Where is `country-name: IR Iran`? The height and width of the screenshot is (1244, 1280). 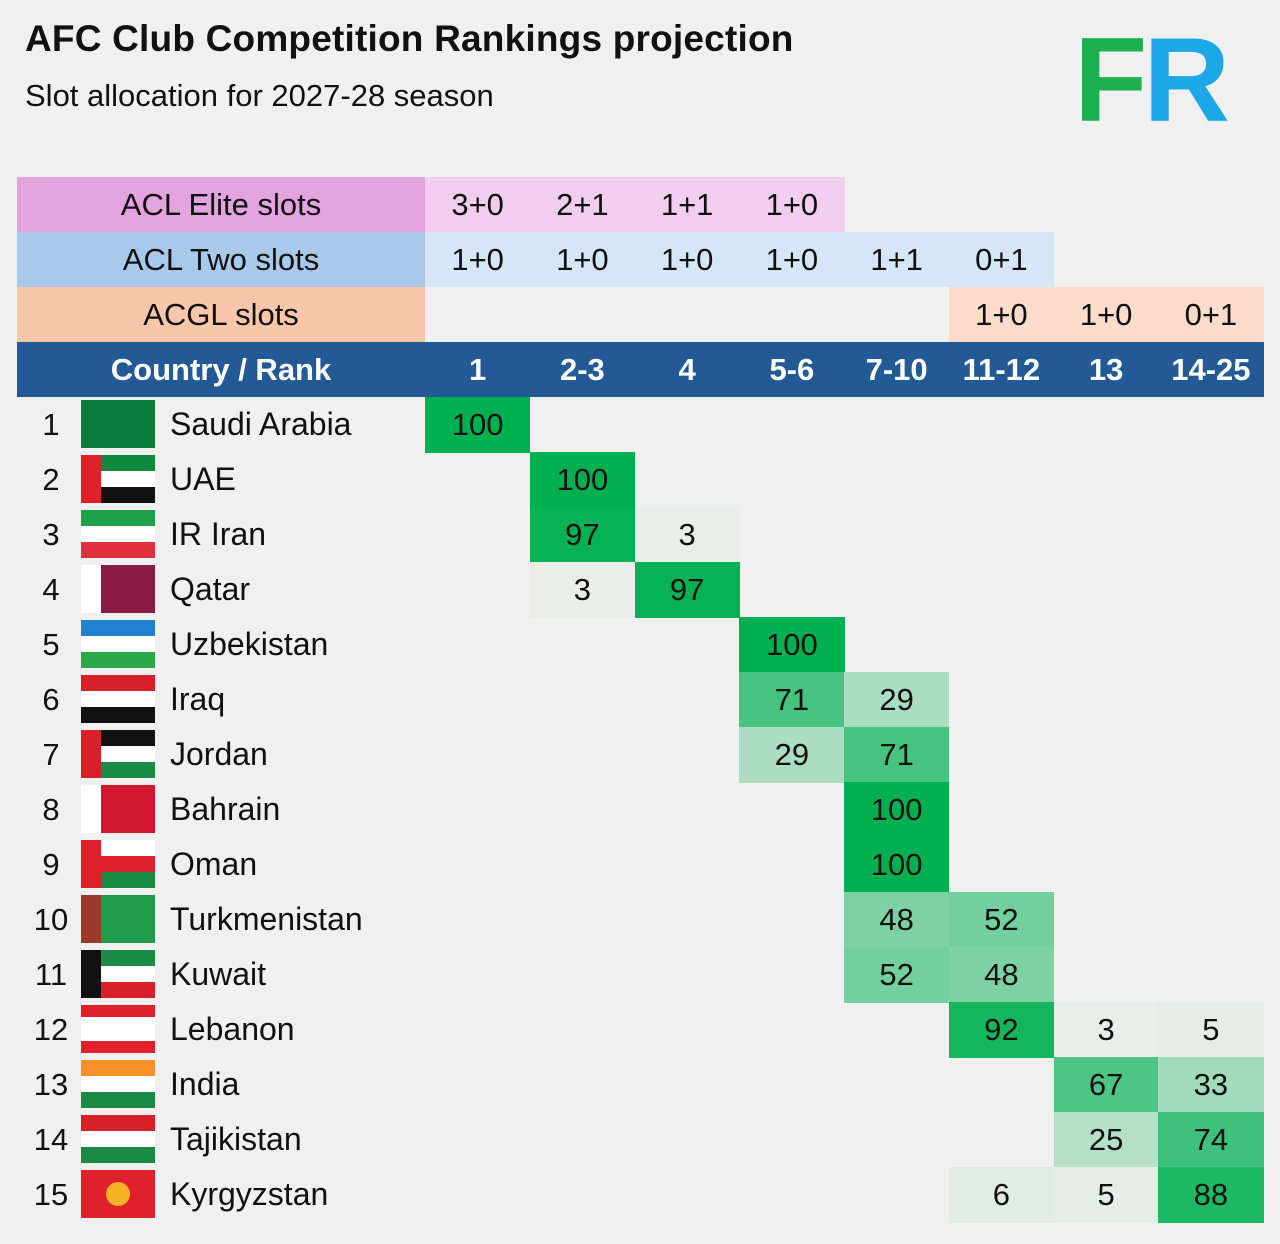
country-name: IR Iran is located at coordinates (218, 534).